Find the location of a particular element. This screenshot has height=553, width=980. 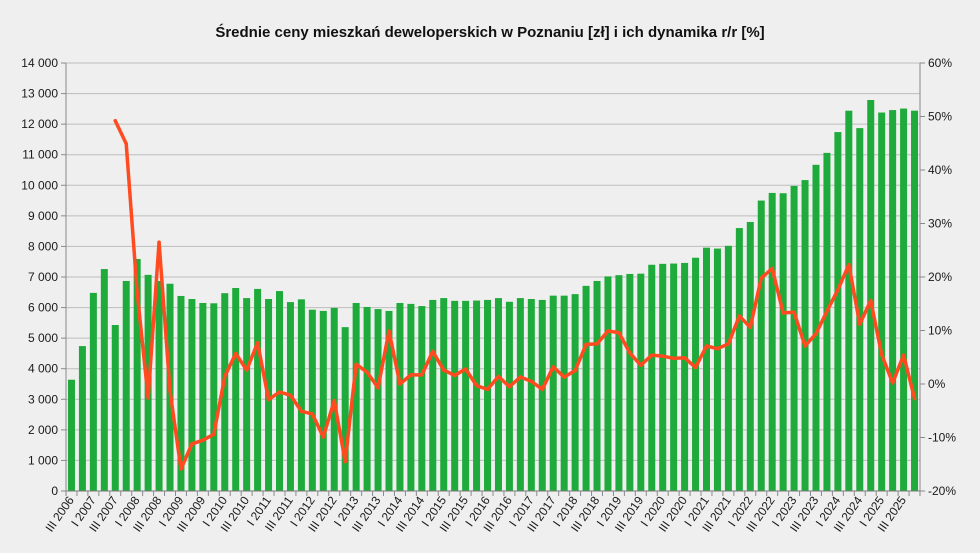

y-axis-right-labels: -20% -10% 0% 10% 20% 30% 40% 50% 60% is located at coordinates (942, 277).